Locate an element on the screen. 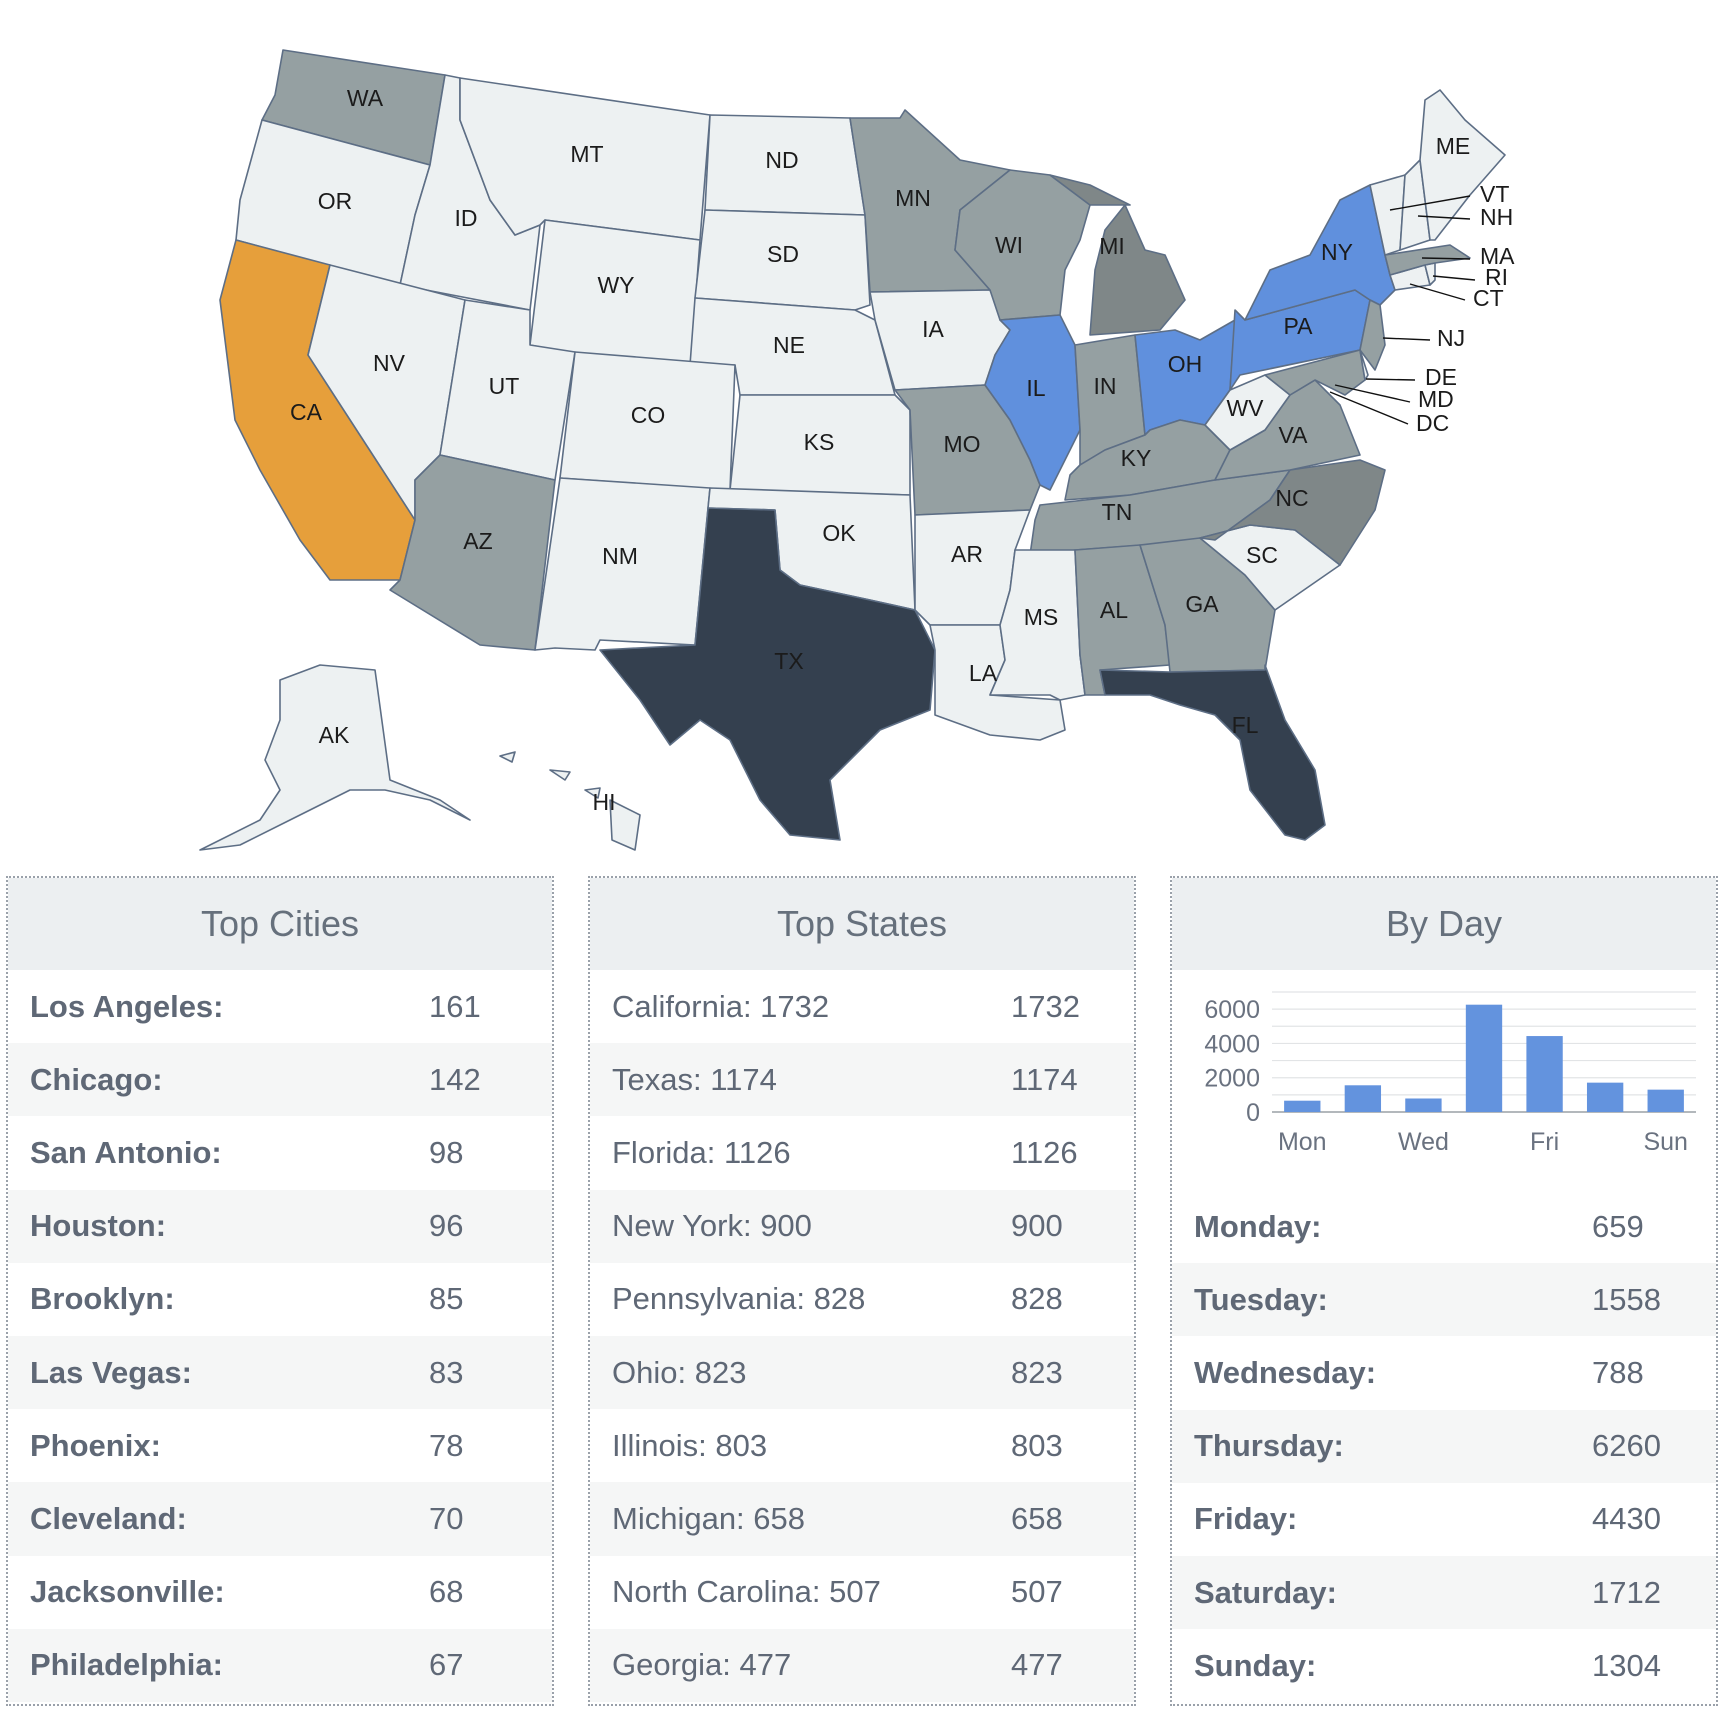 This screenshot has width=1724, height=1716. state-AZ is located at coordinates (472, 552).